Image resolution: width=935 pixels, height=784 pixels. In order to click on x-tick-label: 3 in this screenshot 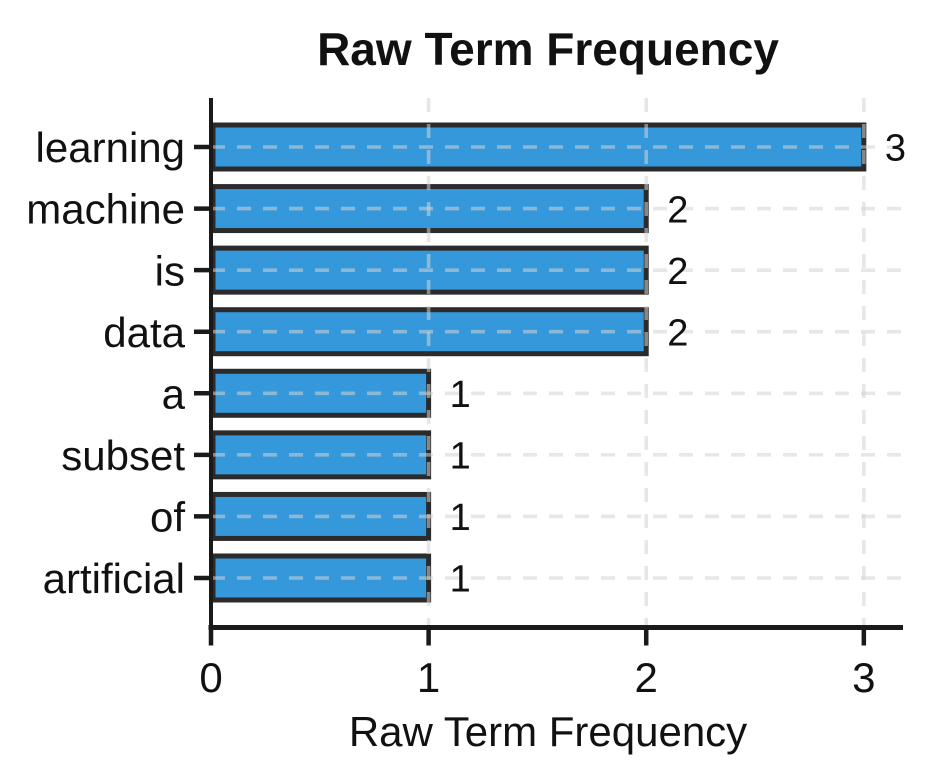, I will do `click(863, 677)`.